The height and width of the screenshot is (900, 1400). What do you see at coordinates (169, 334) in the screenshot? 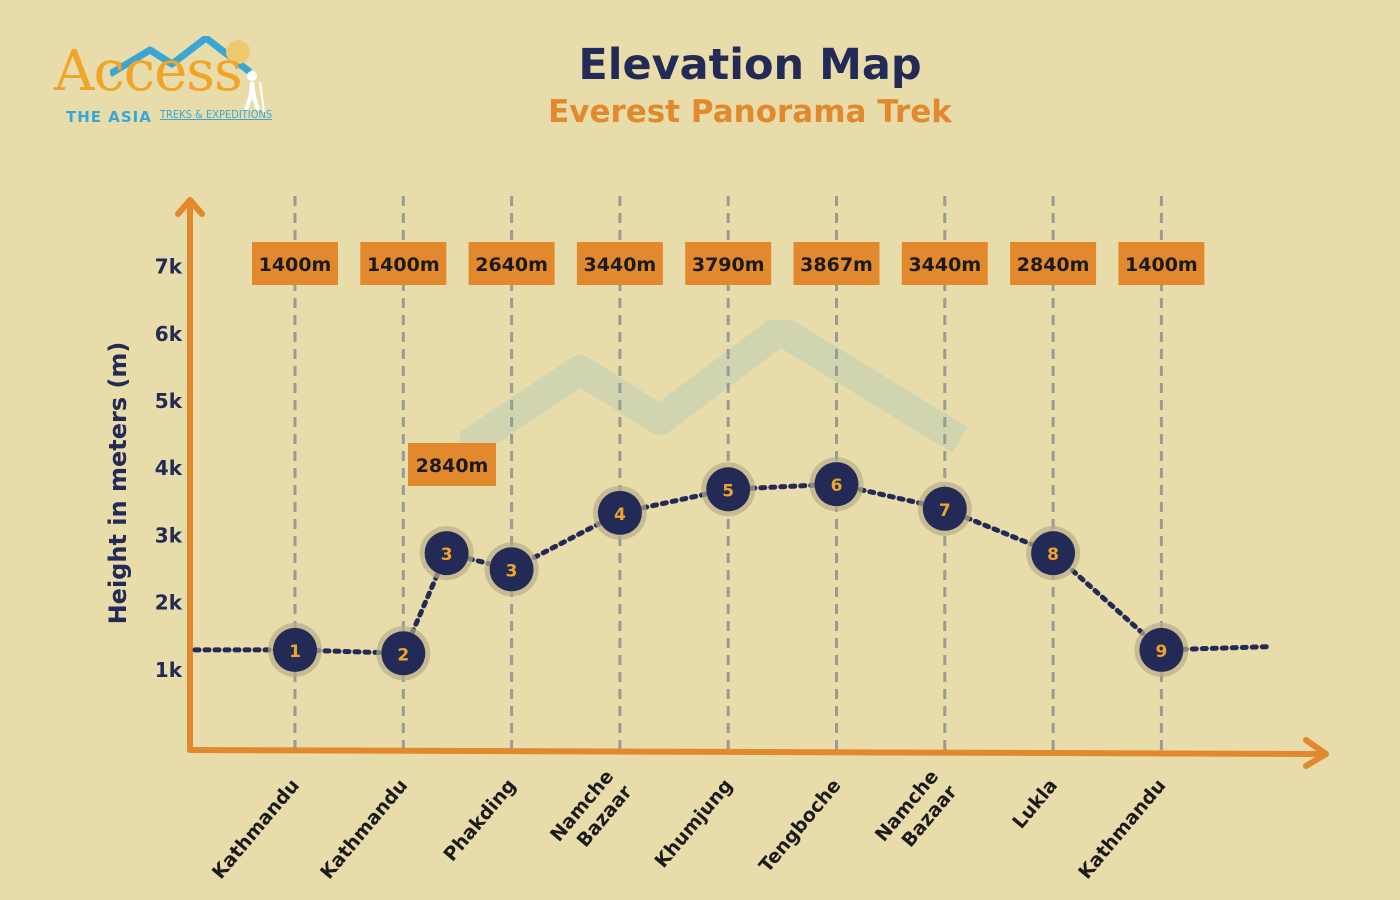
I see `y-tick-label: 6k` at bounding box center [169, 334].